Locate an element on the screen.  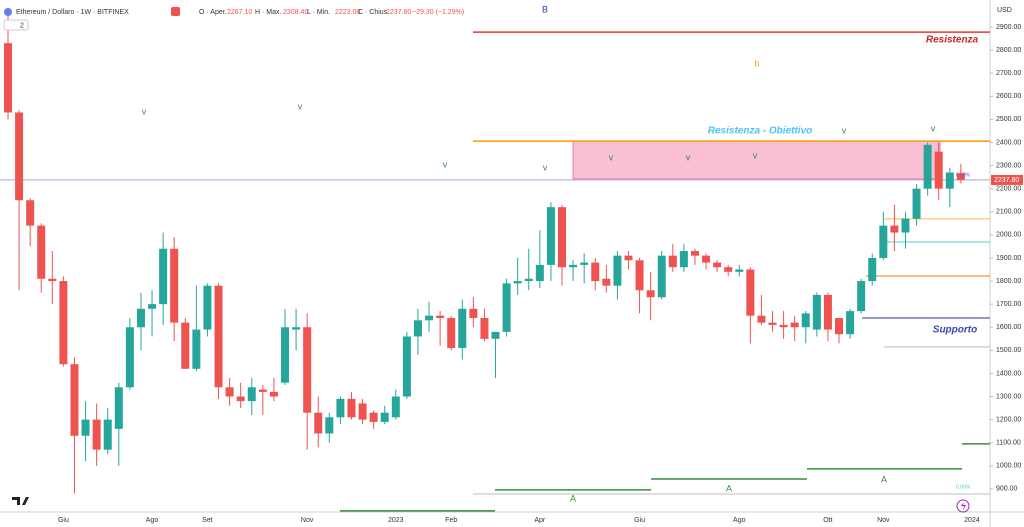
logo-mark is located at coordinates (20, 501).